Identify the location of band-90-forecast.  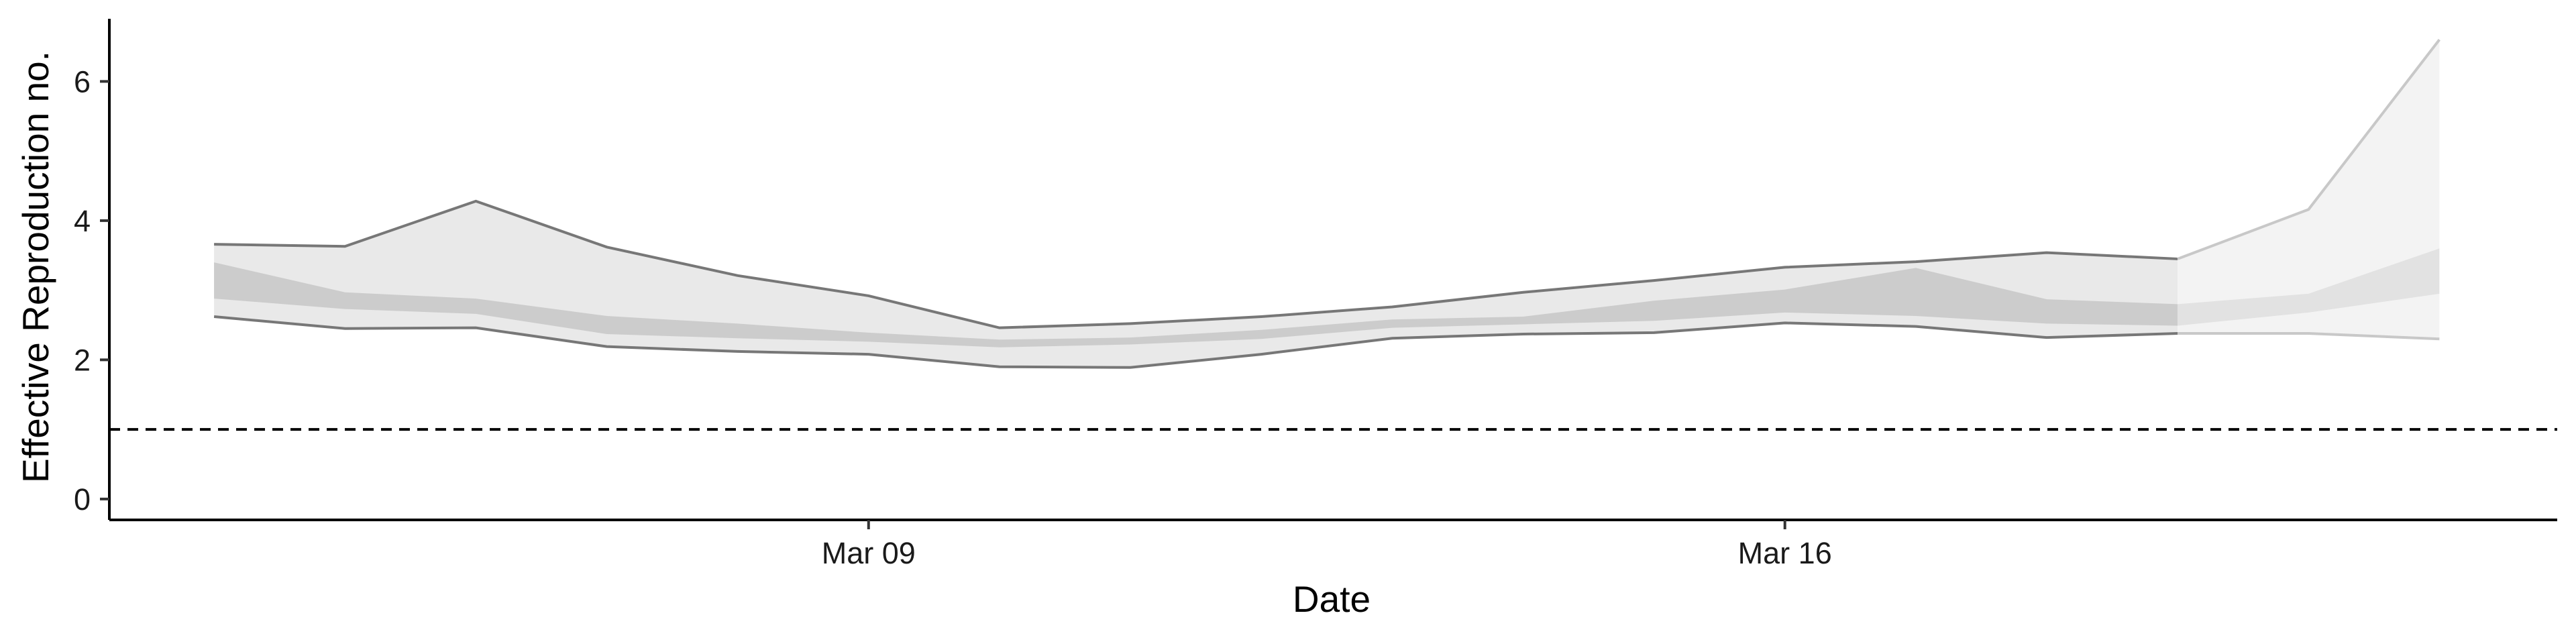
(2309, 189).